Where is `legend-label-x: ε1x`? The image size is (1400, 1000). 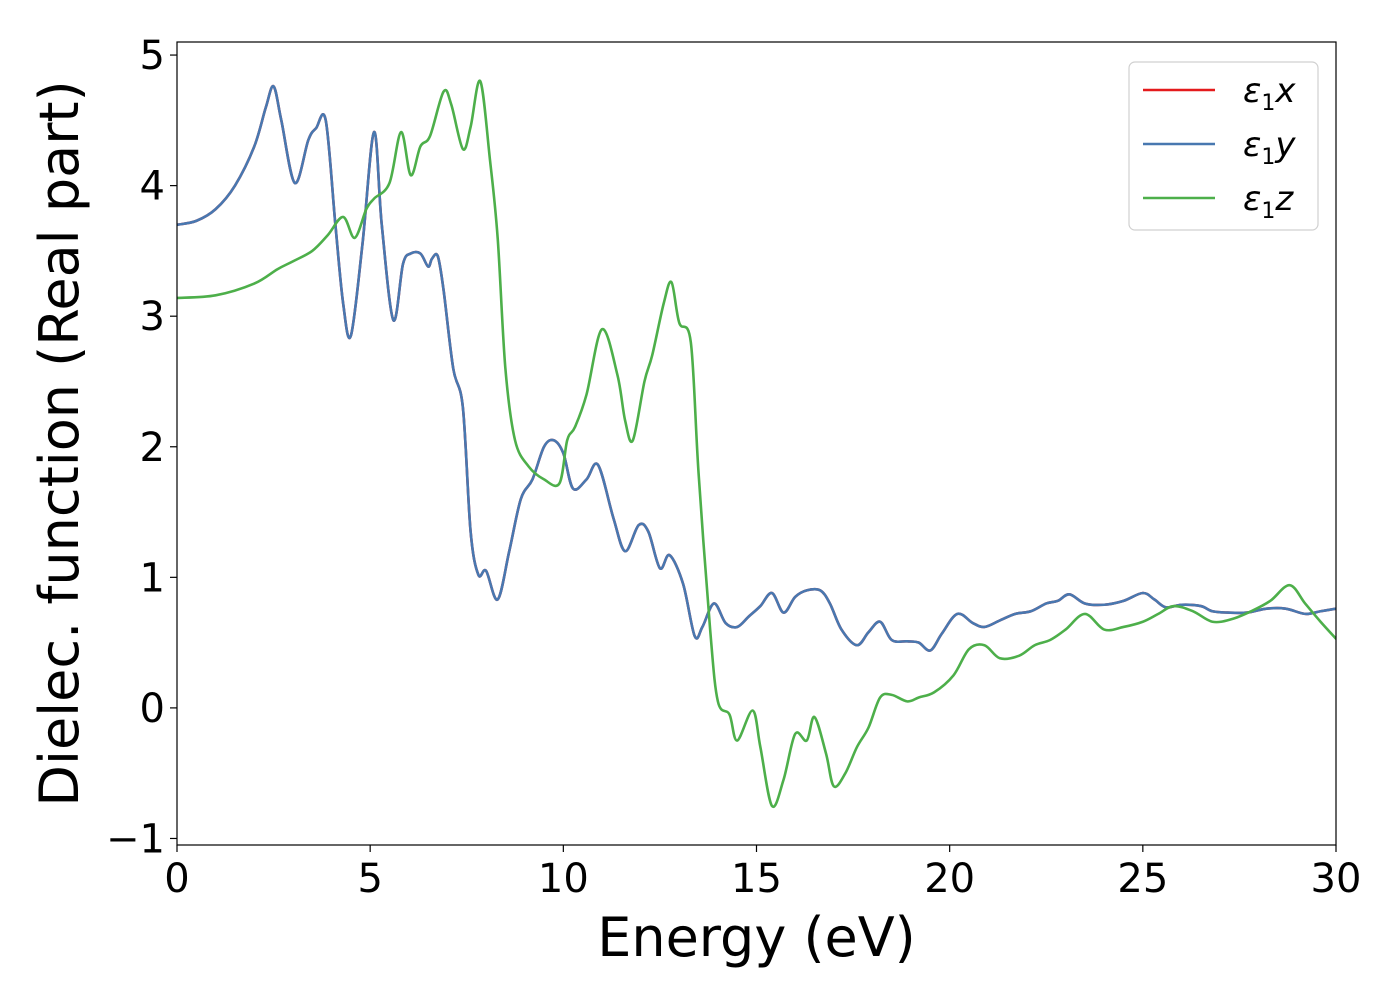
legend-label-x: ε1x is located at coordinates (1269, 93).